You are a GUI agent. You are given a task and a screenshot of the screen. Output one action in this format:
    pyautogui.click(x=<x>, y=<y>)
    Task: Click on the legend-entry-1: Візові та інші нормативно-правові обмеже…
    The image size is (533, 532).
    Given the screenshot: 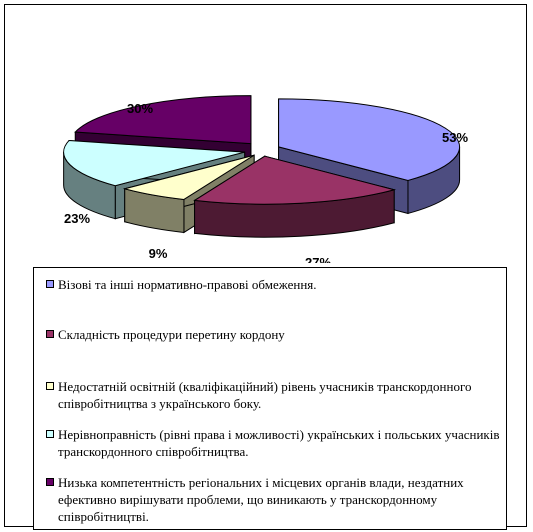 What is the action you would take?
    pyautogui.click(x=271, y=284)
    